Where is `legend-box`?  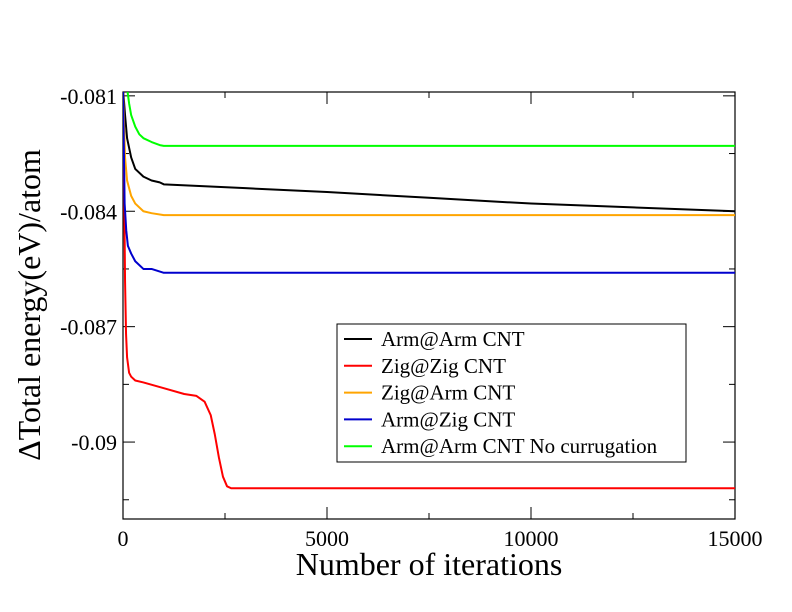 legend-box is located at coordinates (511, 393).